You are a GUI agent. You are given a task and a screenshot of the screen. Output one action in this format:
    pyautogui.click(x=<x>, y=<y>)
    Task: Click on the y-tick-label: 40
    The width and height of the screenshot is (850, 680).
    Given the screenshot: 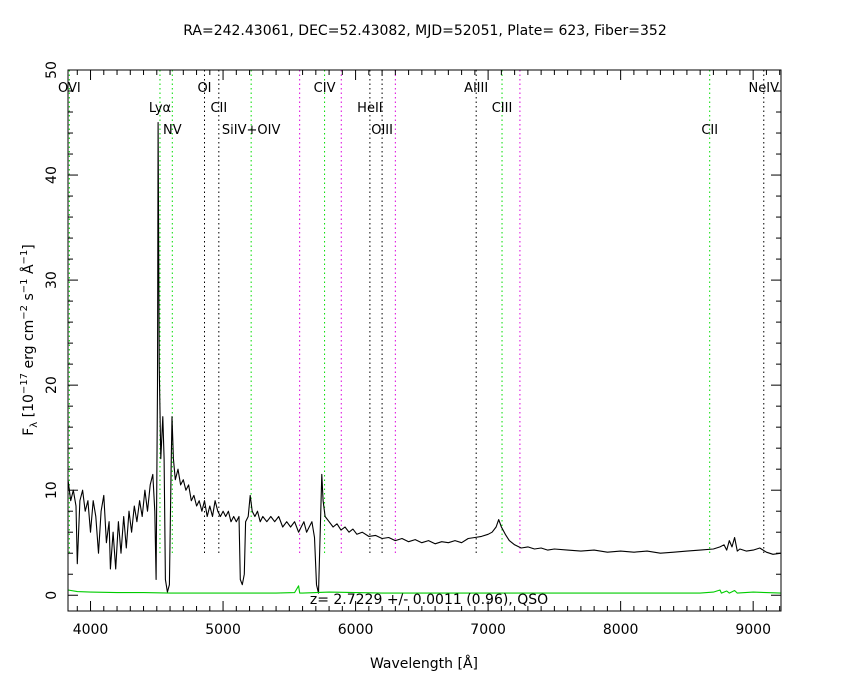 What is the action you would take?
    pyautogui.click(x=52, y=175)
    